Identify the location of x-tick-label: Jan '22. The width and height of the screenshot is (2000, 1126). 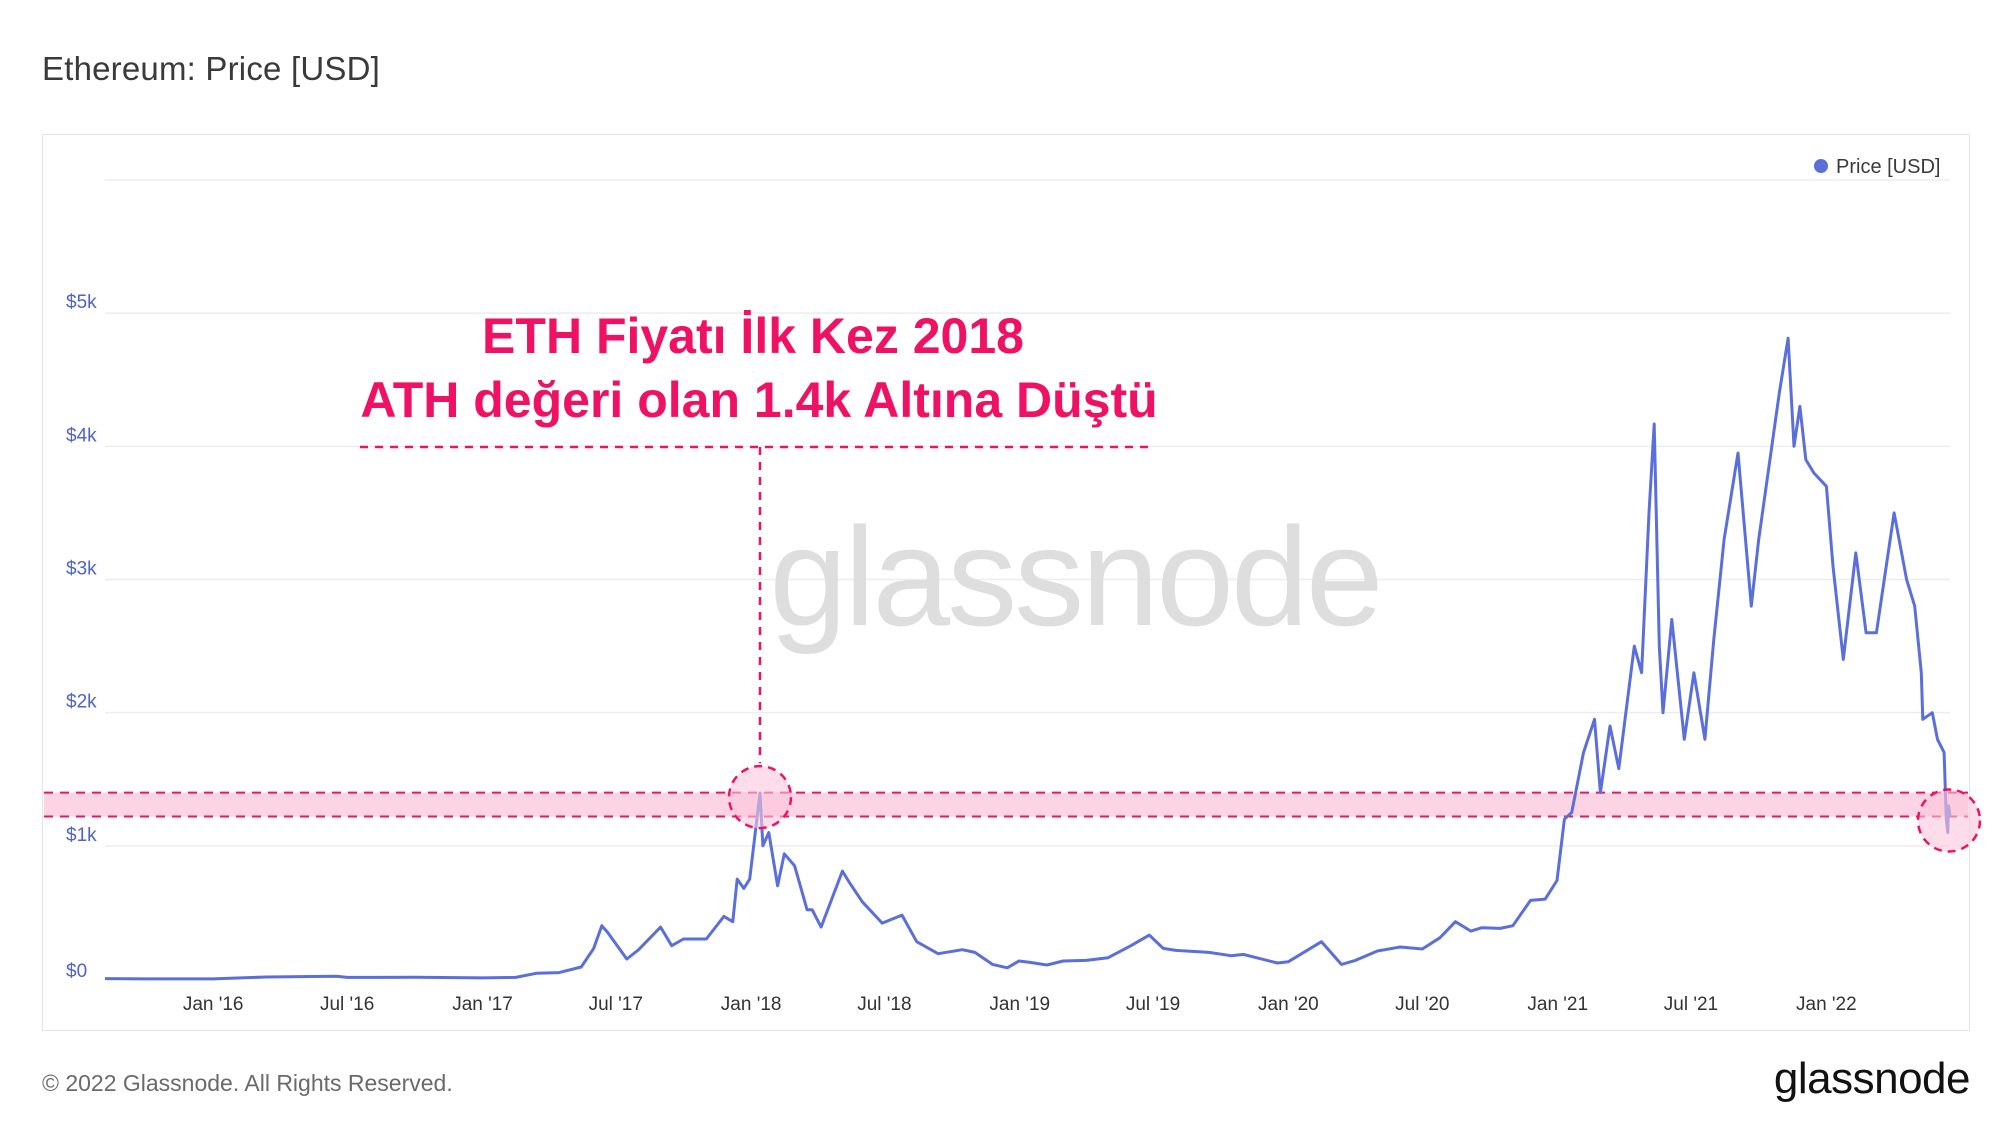
(1826, 1004).